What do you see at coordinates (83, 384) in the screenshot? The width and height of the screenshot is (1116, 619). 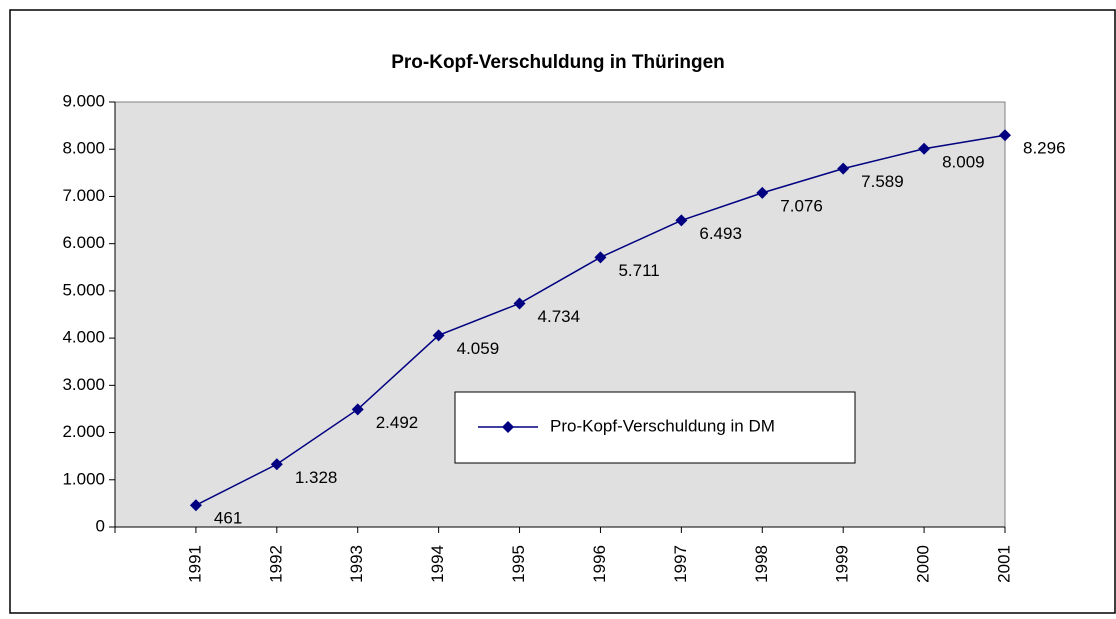 I see `y-tick-label: 3.000` at bounding box center [83, 384].